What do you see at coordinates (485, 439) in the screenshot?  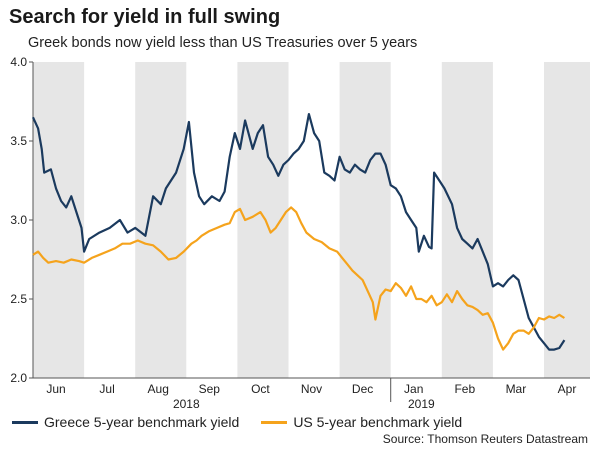 I see `source-note: Source: Thomson Reuters Datastream` at bounding box center [485, 439].